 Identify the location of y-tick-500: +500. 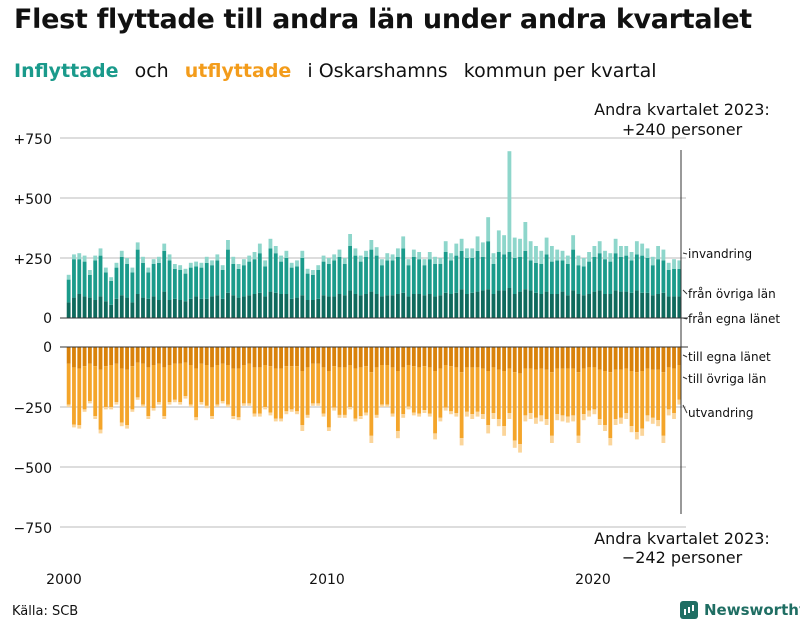
(33, 200).